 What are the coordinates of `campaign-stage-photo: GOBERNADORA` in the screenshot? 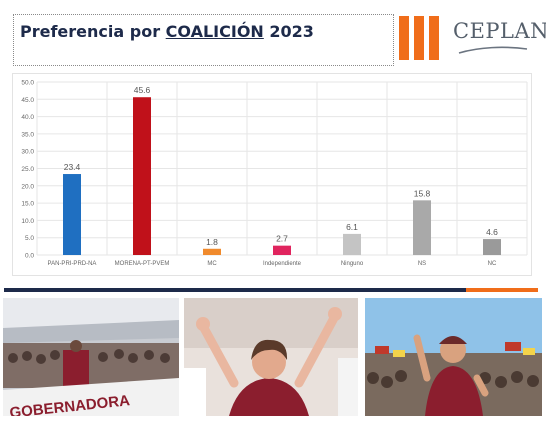 It's located at (91, 357).